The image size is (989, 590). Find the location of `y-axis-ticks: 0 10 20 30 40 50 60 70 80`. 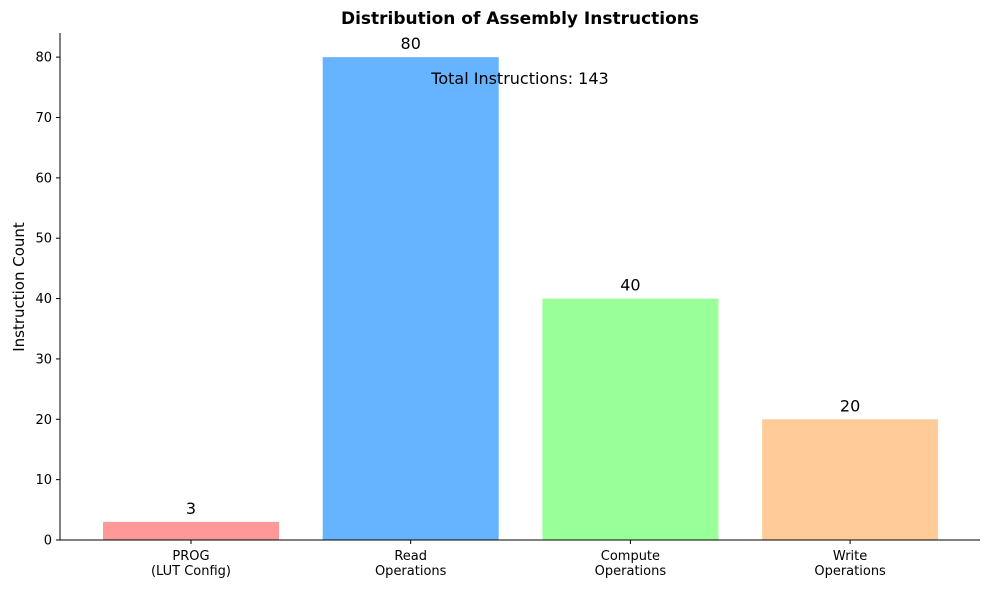

y-axis-ticks: 0 10 20 30 40 50 60 70 80 is located at coordinates (47, 300).